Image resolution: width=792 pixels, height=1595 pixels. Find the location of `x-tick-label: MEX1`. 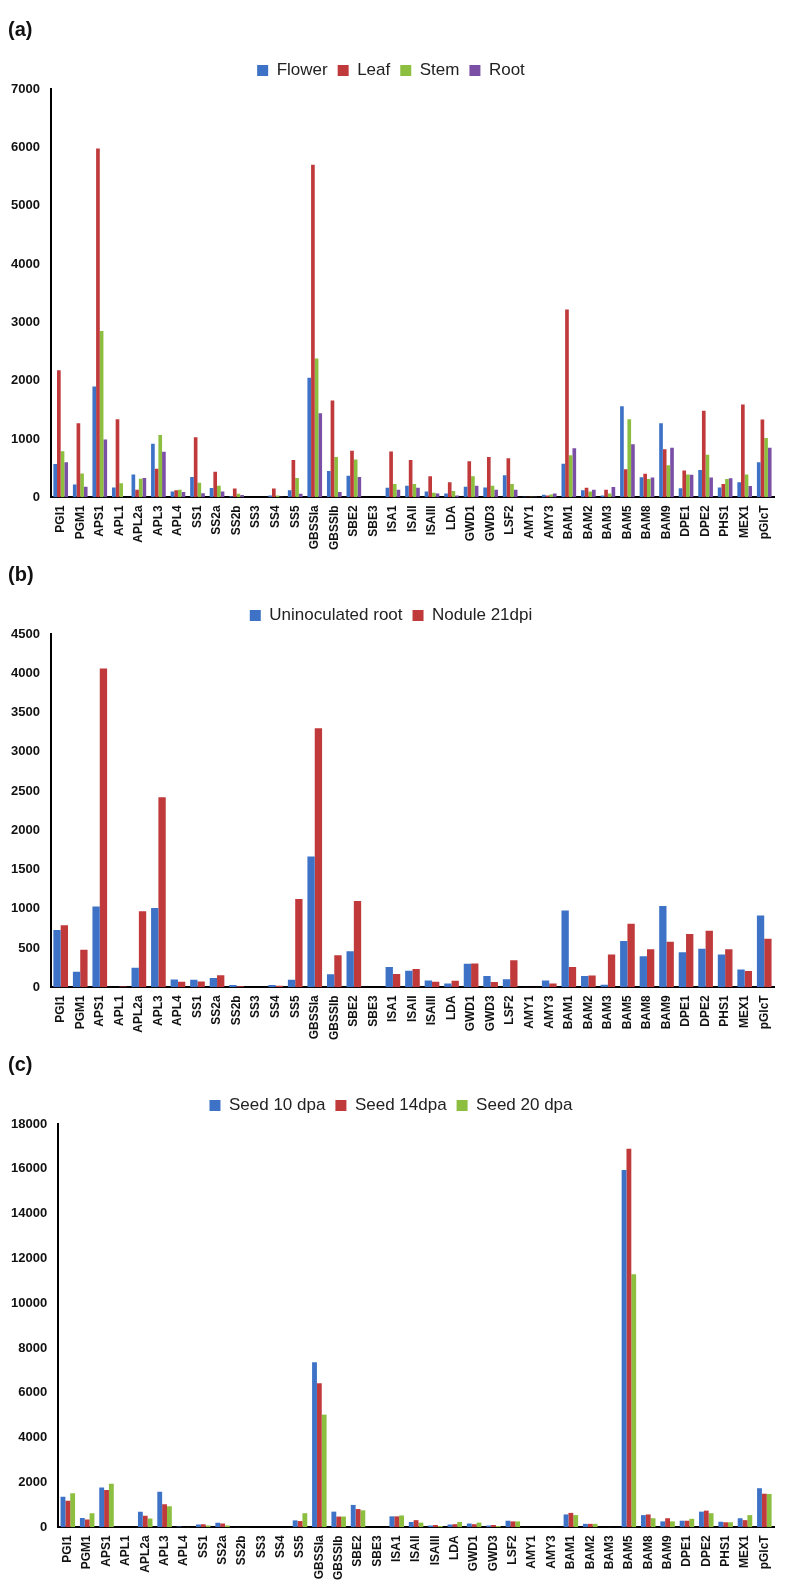

x-tick-label: MEX1 is located at coordinates (744, 1552).